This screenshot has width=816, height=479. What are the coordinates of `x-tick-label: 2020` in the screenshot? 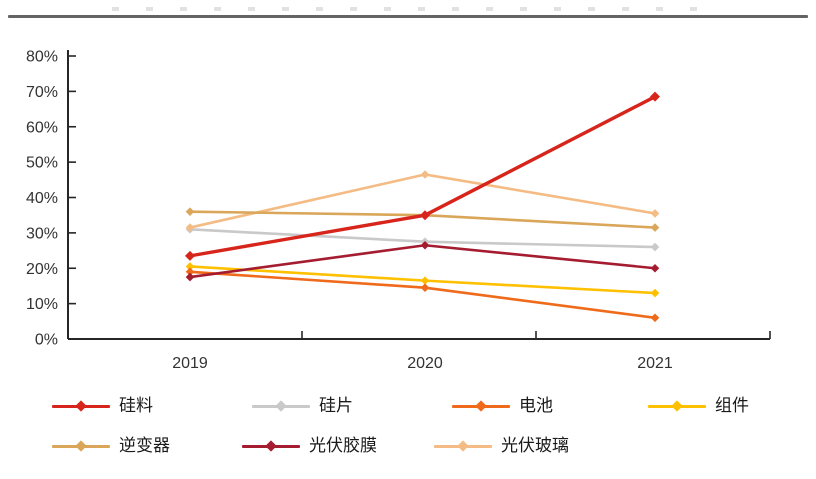 It's located at (425, 363).